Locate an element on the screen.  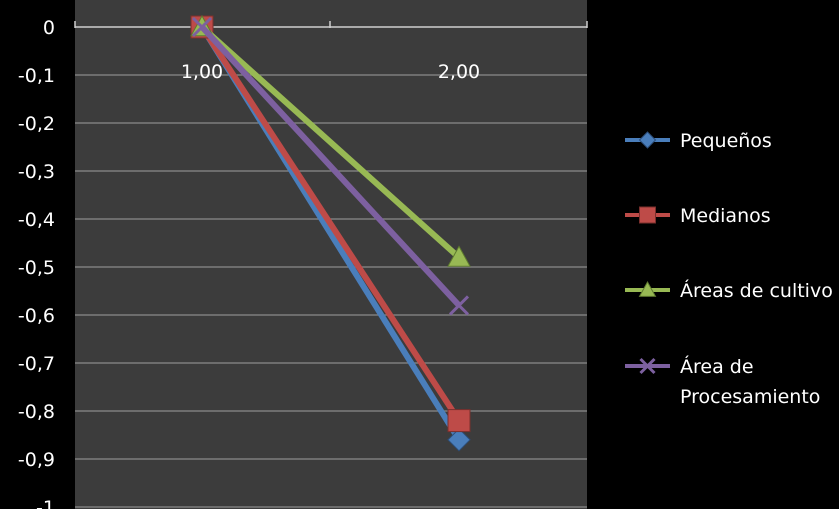
legend-label: Pequeños is located at coordinates (726, 141).